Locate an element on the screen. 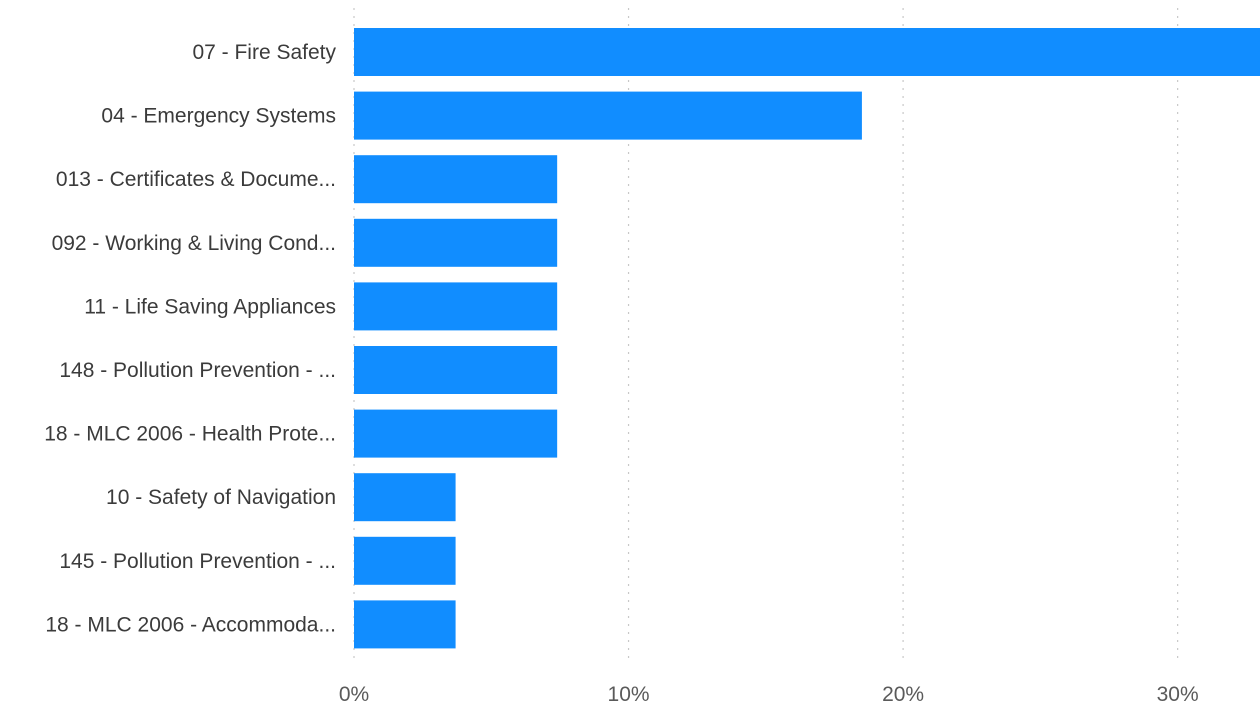 The image size is (1260, 704). x-tick-label: 20% is located at coordinates (903, 693).